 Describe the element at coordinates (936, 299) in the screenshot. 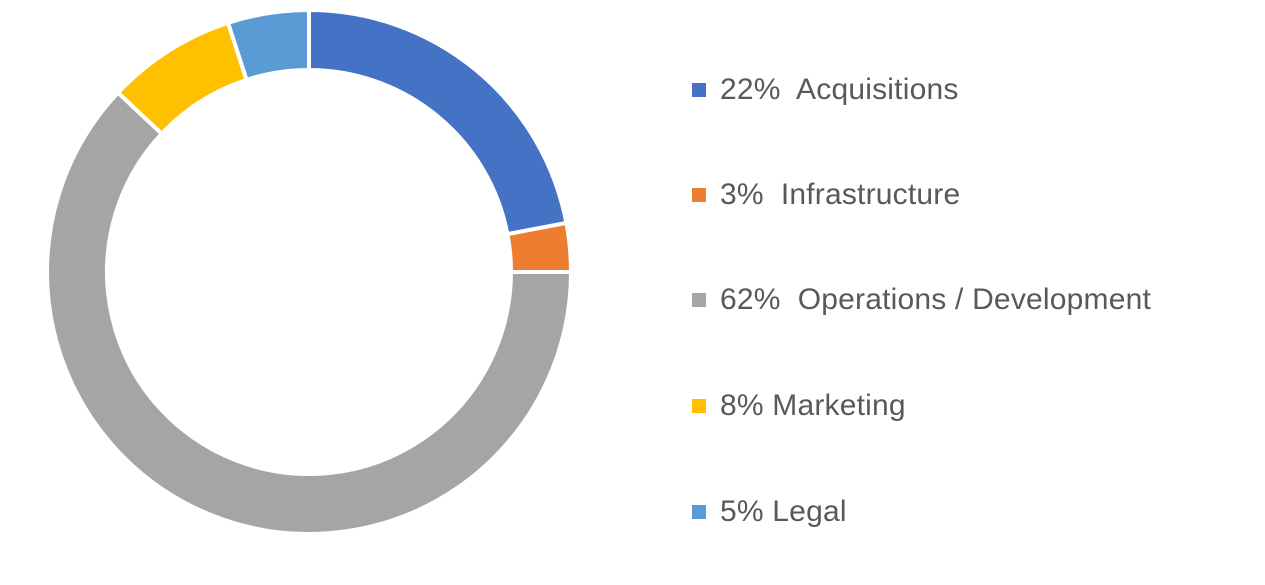

I see `legend-label-operations-development: 62% Operations / Development` at that location.